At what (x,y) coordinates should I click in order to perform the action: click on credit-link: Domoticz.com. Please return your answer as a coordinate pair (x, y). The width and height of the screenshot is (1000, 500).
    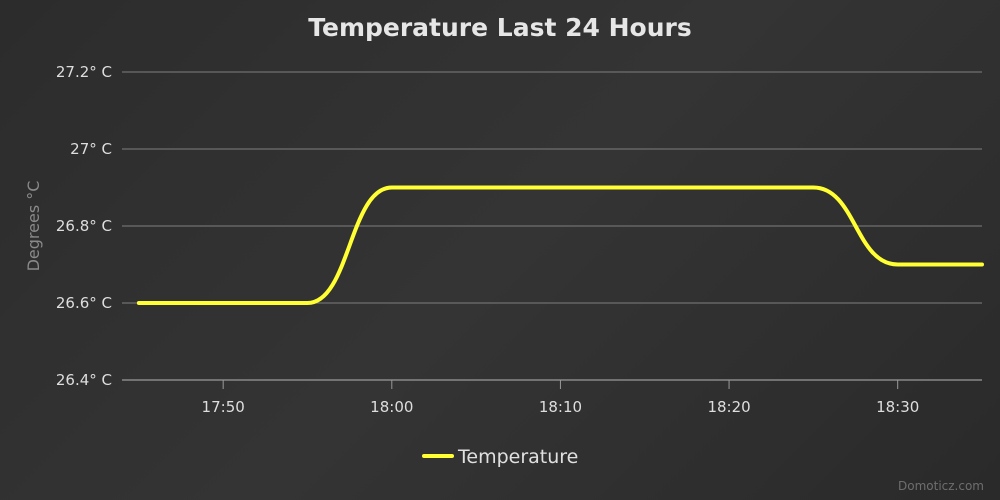
    Looking at the image, I should click on (941, 486).